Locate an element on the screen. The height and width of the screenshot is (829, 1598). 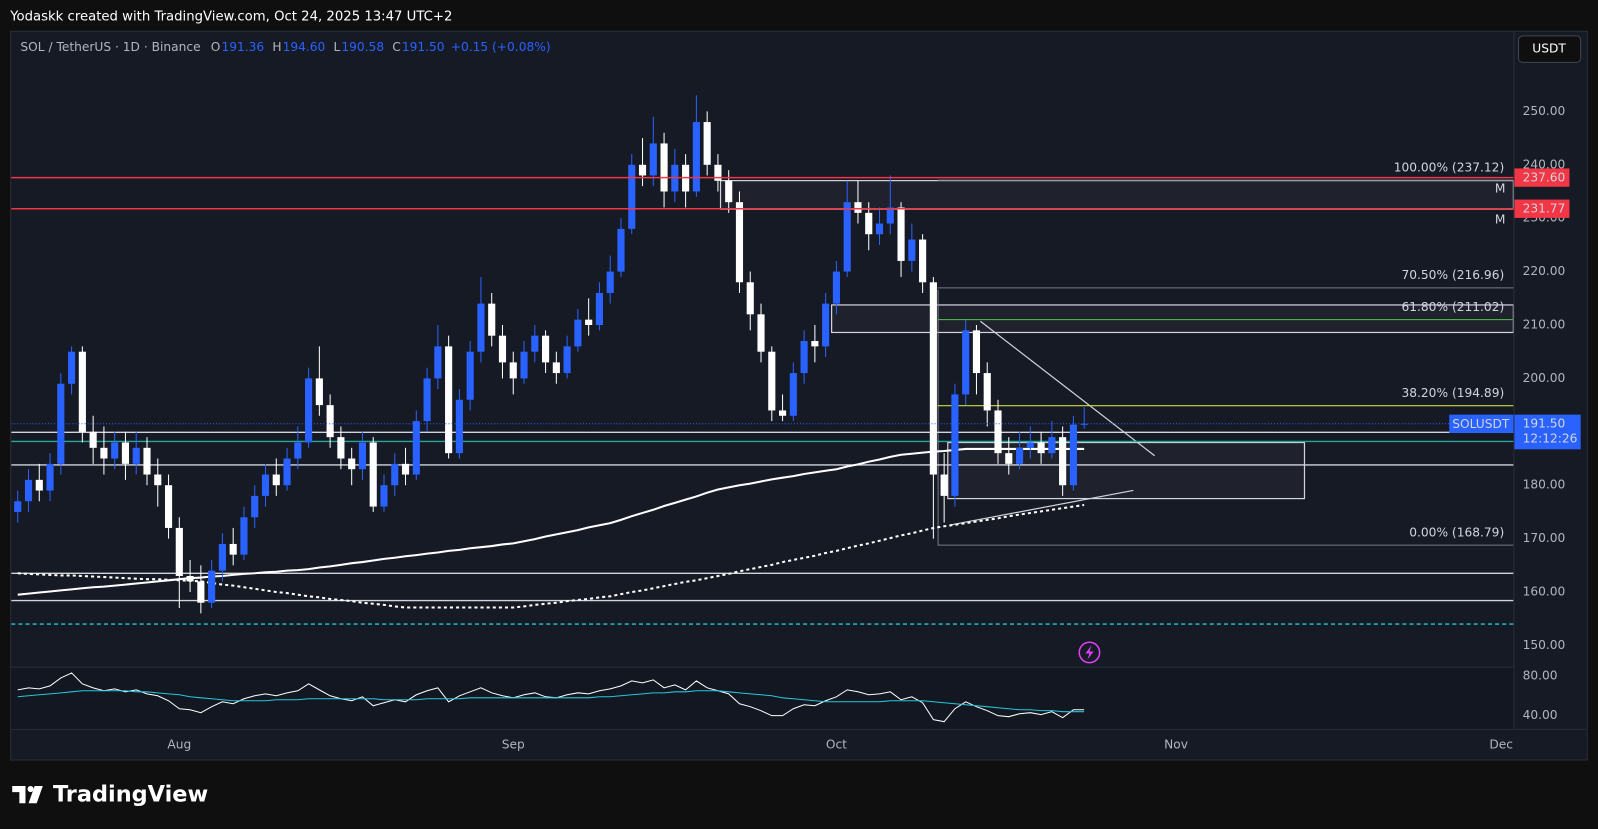
brand-logo is located at coordinates (27, 794).